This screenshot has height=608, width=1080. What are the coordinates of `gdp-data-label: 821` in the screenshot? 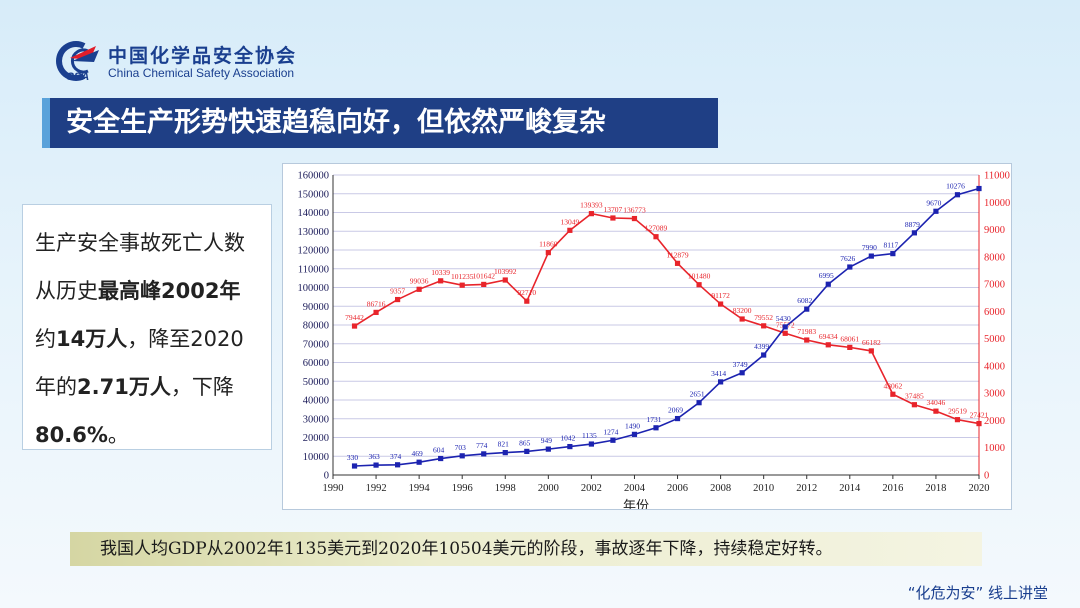 It's located at (504, 444).